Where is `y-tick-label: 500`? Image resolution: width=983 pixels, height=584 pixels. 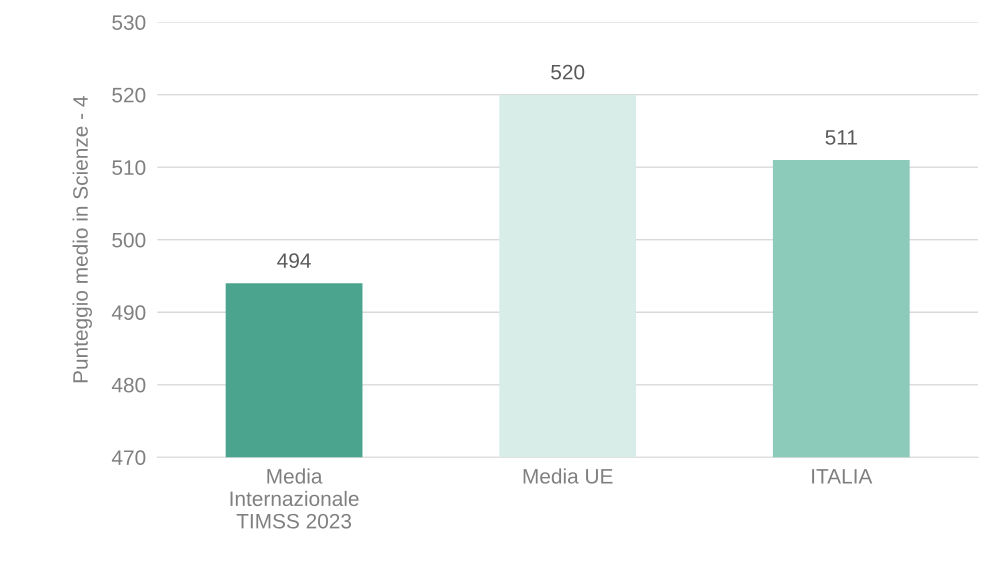
y-tick-label: 500 is located at coordinates (129, 240).